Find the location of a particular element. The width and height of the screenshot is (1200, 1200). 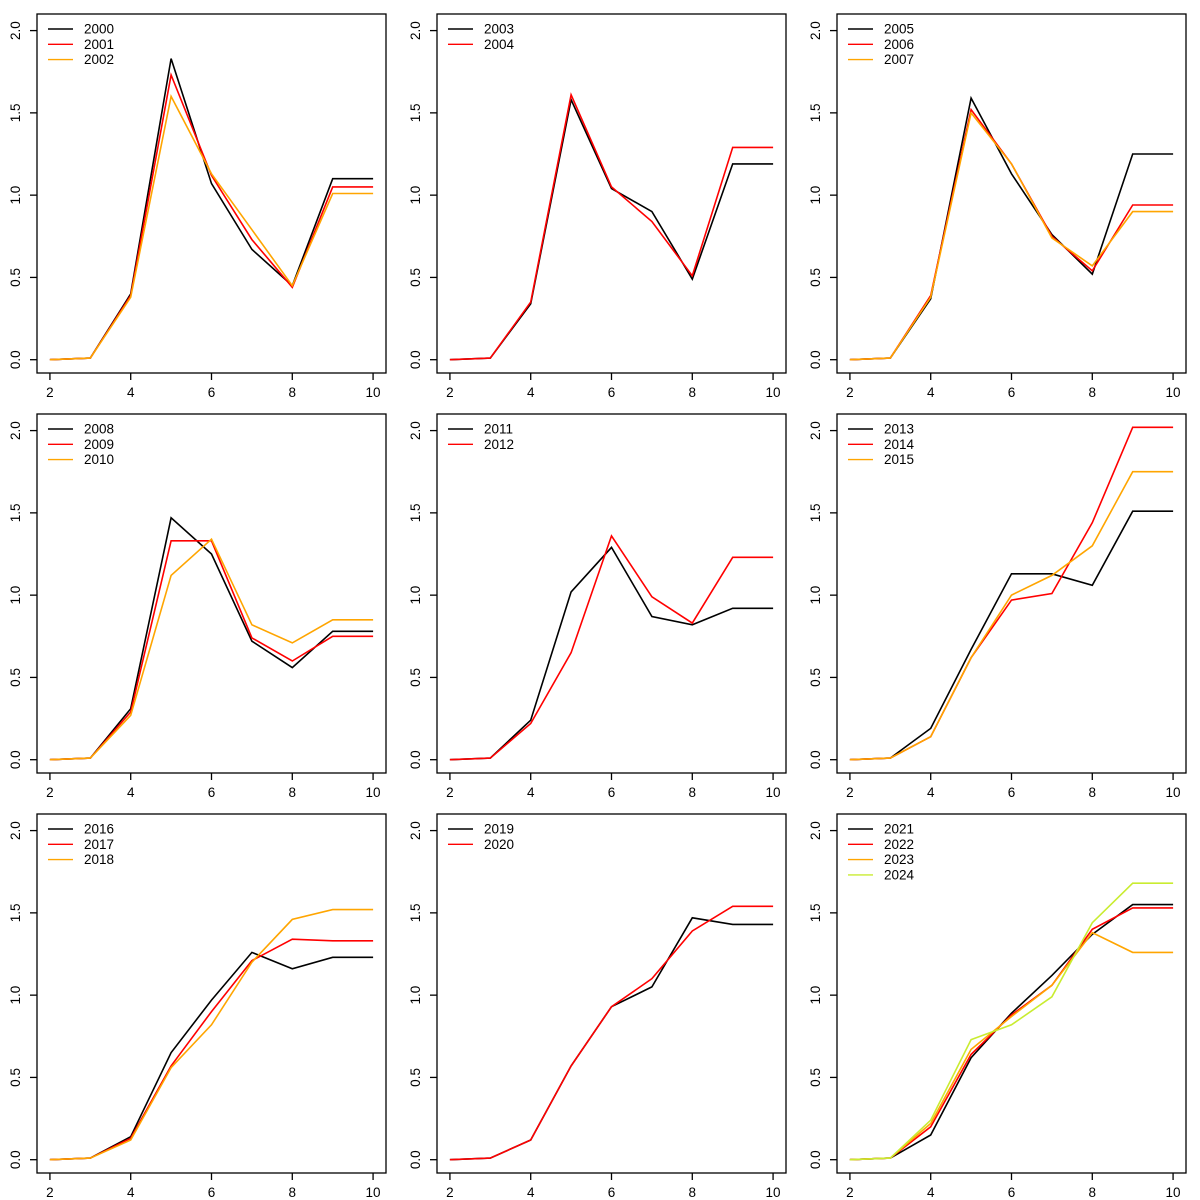

legend-label: 2004 is located at coordinates (499, 44).